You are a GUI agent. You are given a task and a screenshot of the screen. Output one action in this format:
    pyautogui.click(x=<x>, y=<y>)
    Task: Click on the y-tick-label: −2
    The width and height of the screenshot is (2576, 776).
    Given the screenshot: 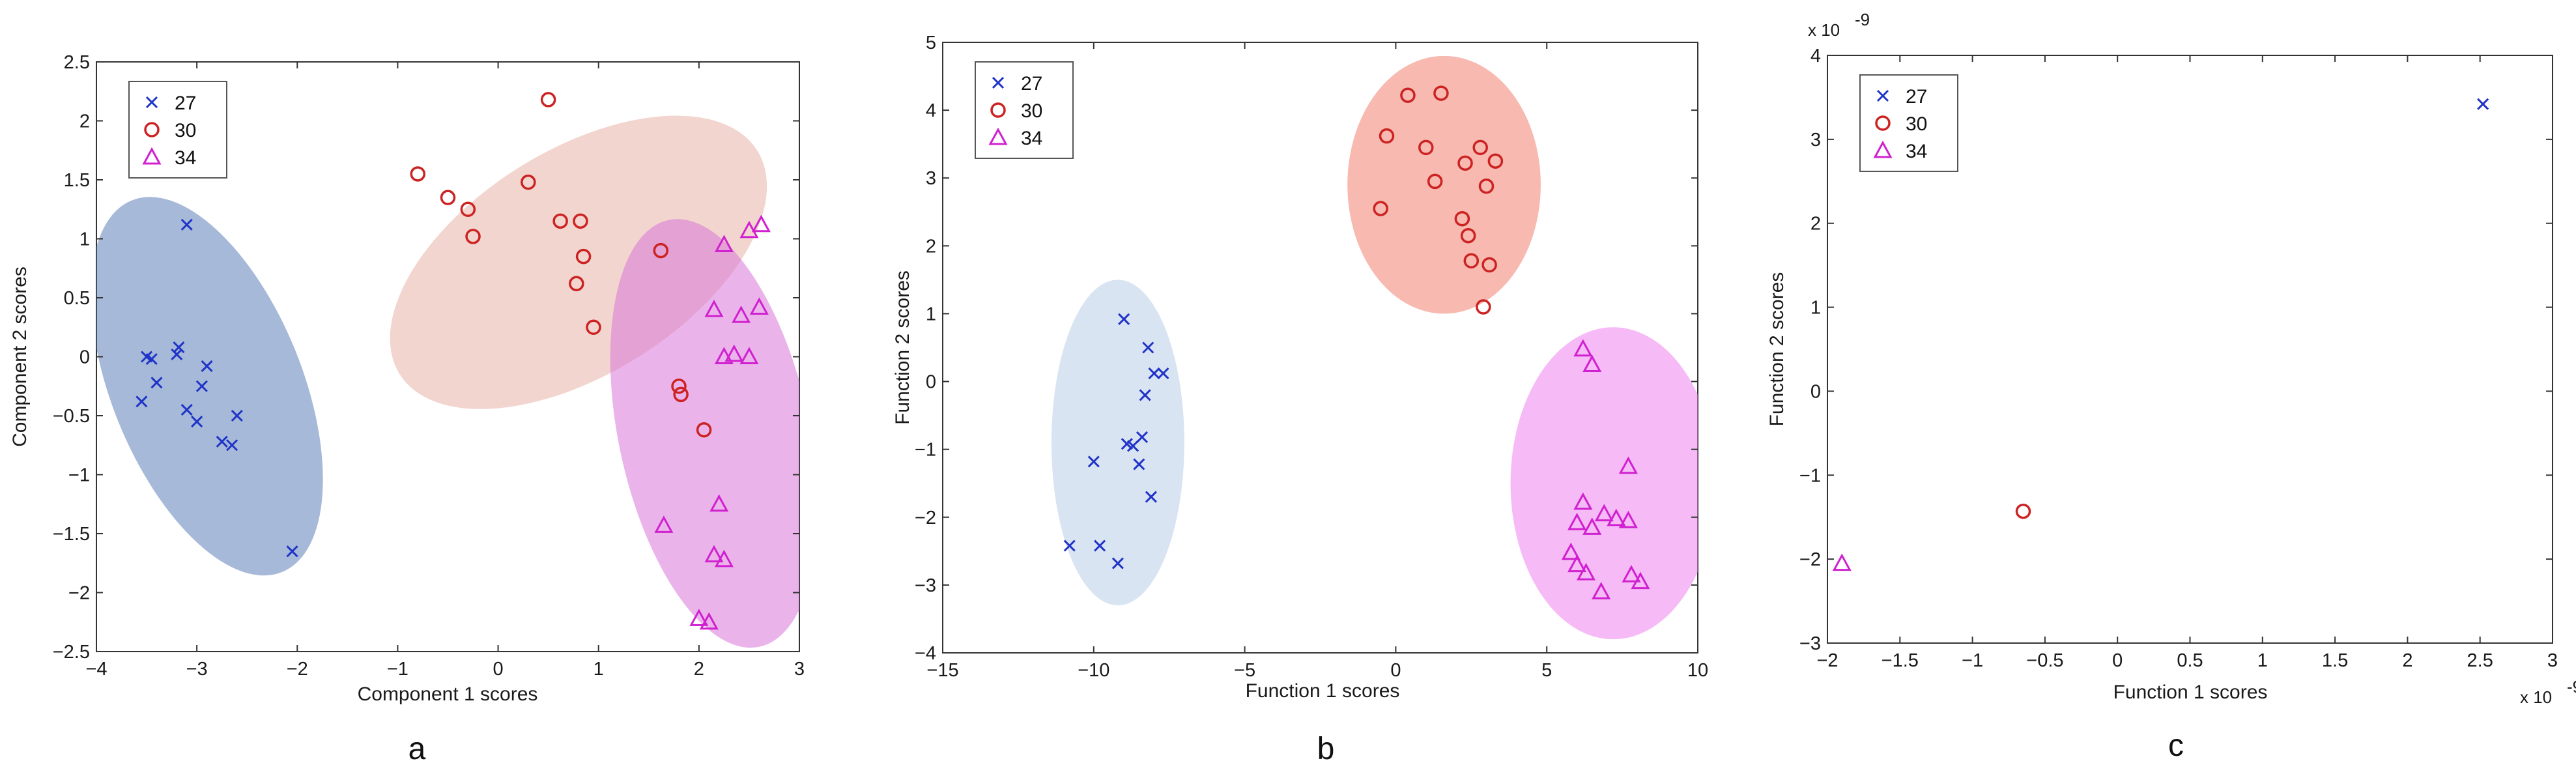 What is the action you would take?
    pyautogui.click(x=925, y=518)
    